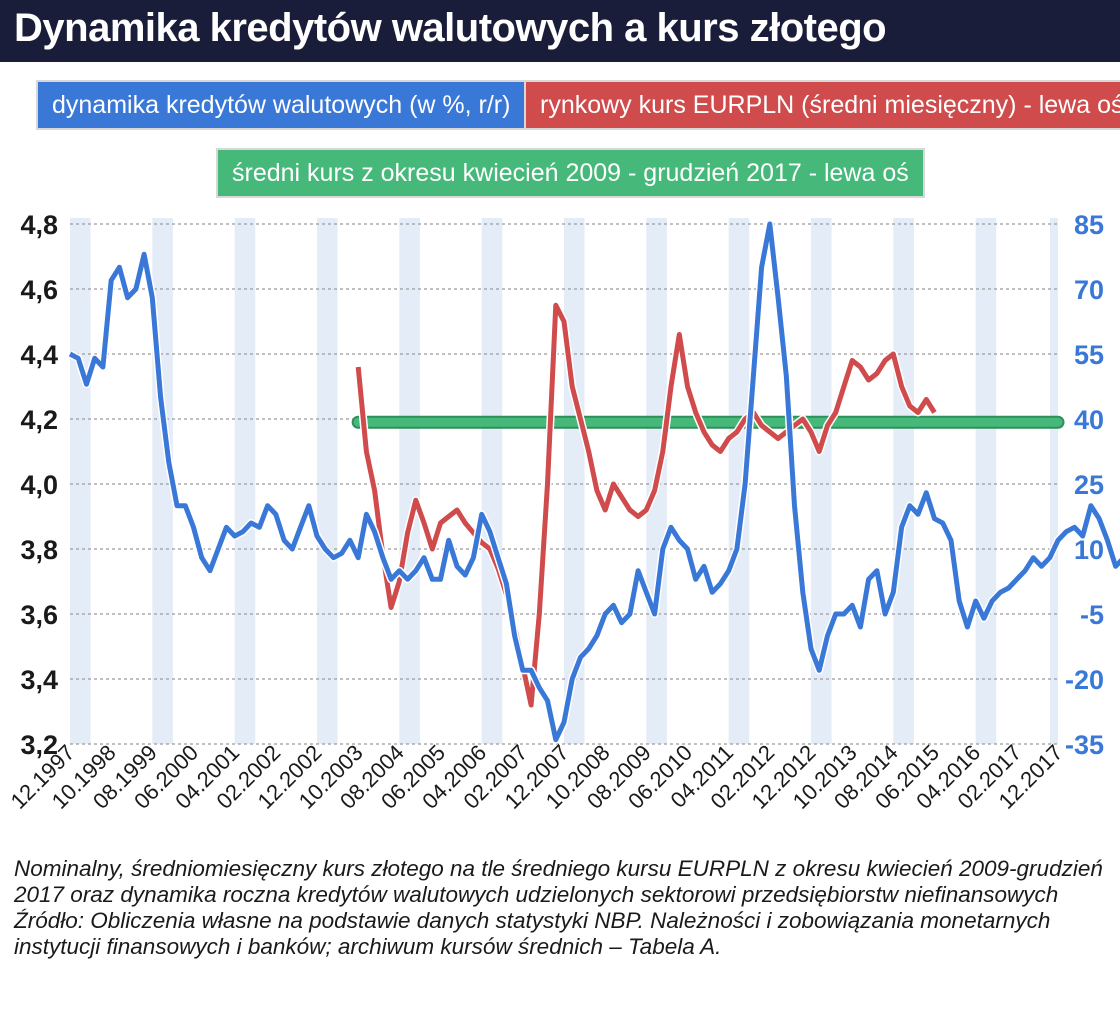 Image resolution: width=1120 pixels, height=1032 pixels. Describe the element at coordinates (39, 225) in the screenshot. I see `left-tick-label: 4,8` at that location.